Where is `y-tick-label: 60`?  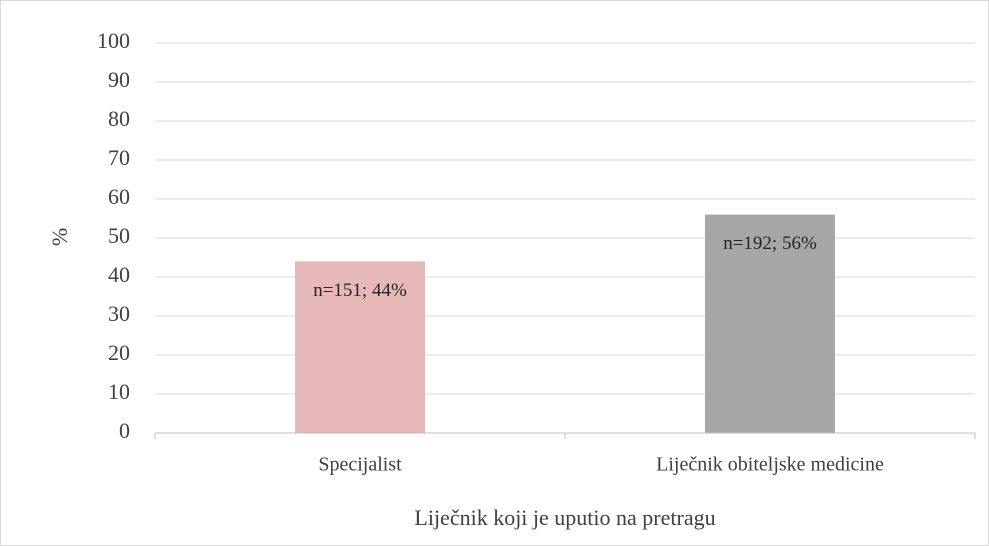 y-tick-label: 60 is located at coordinates (119, 196).